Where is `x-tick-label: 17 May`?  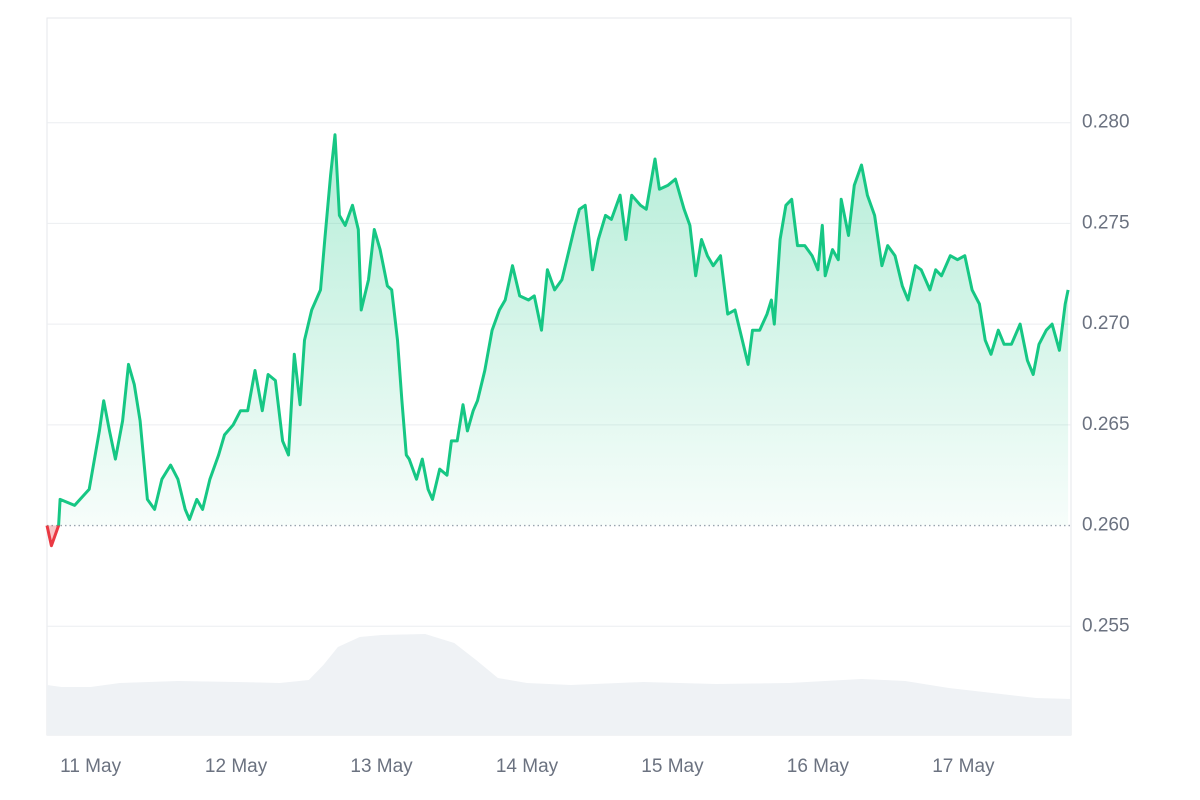
x-tick-label: 17 May is located at coordinates (963, 766).